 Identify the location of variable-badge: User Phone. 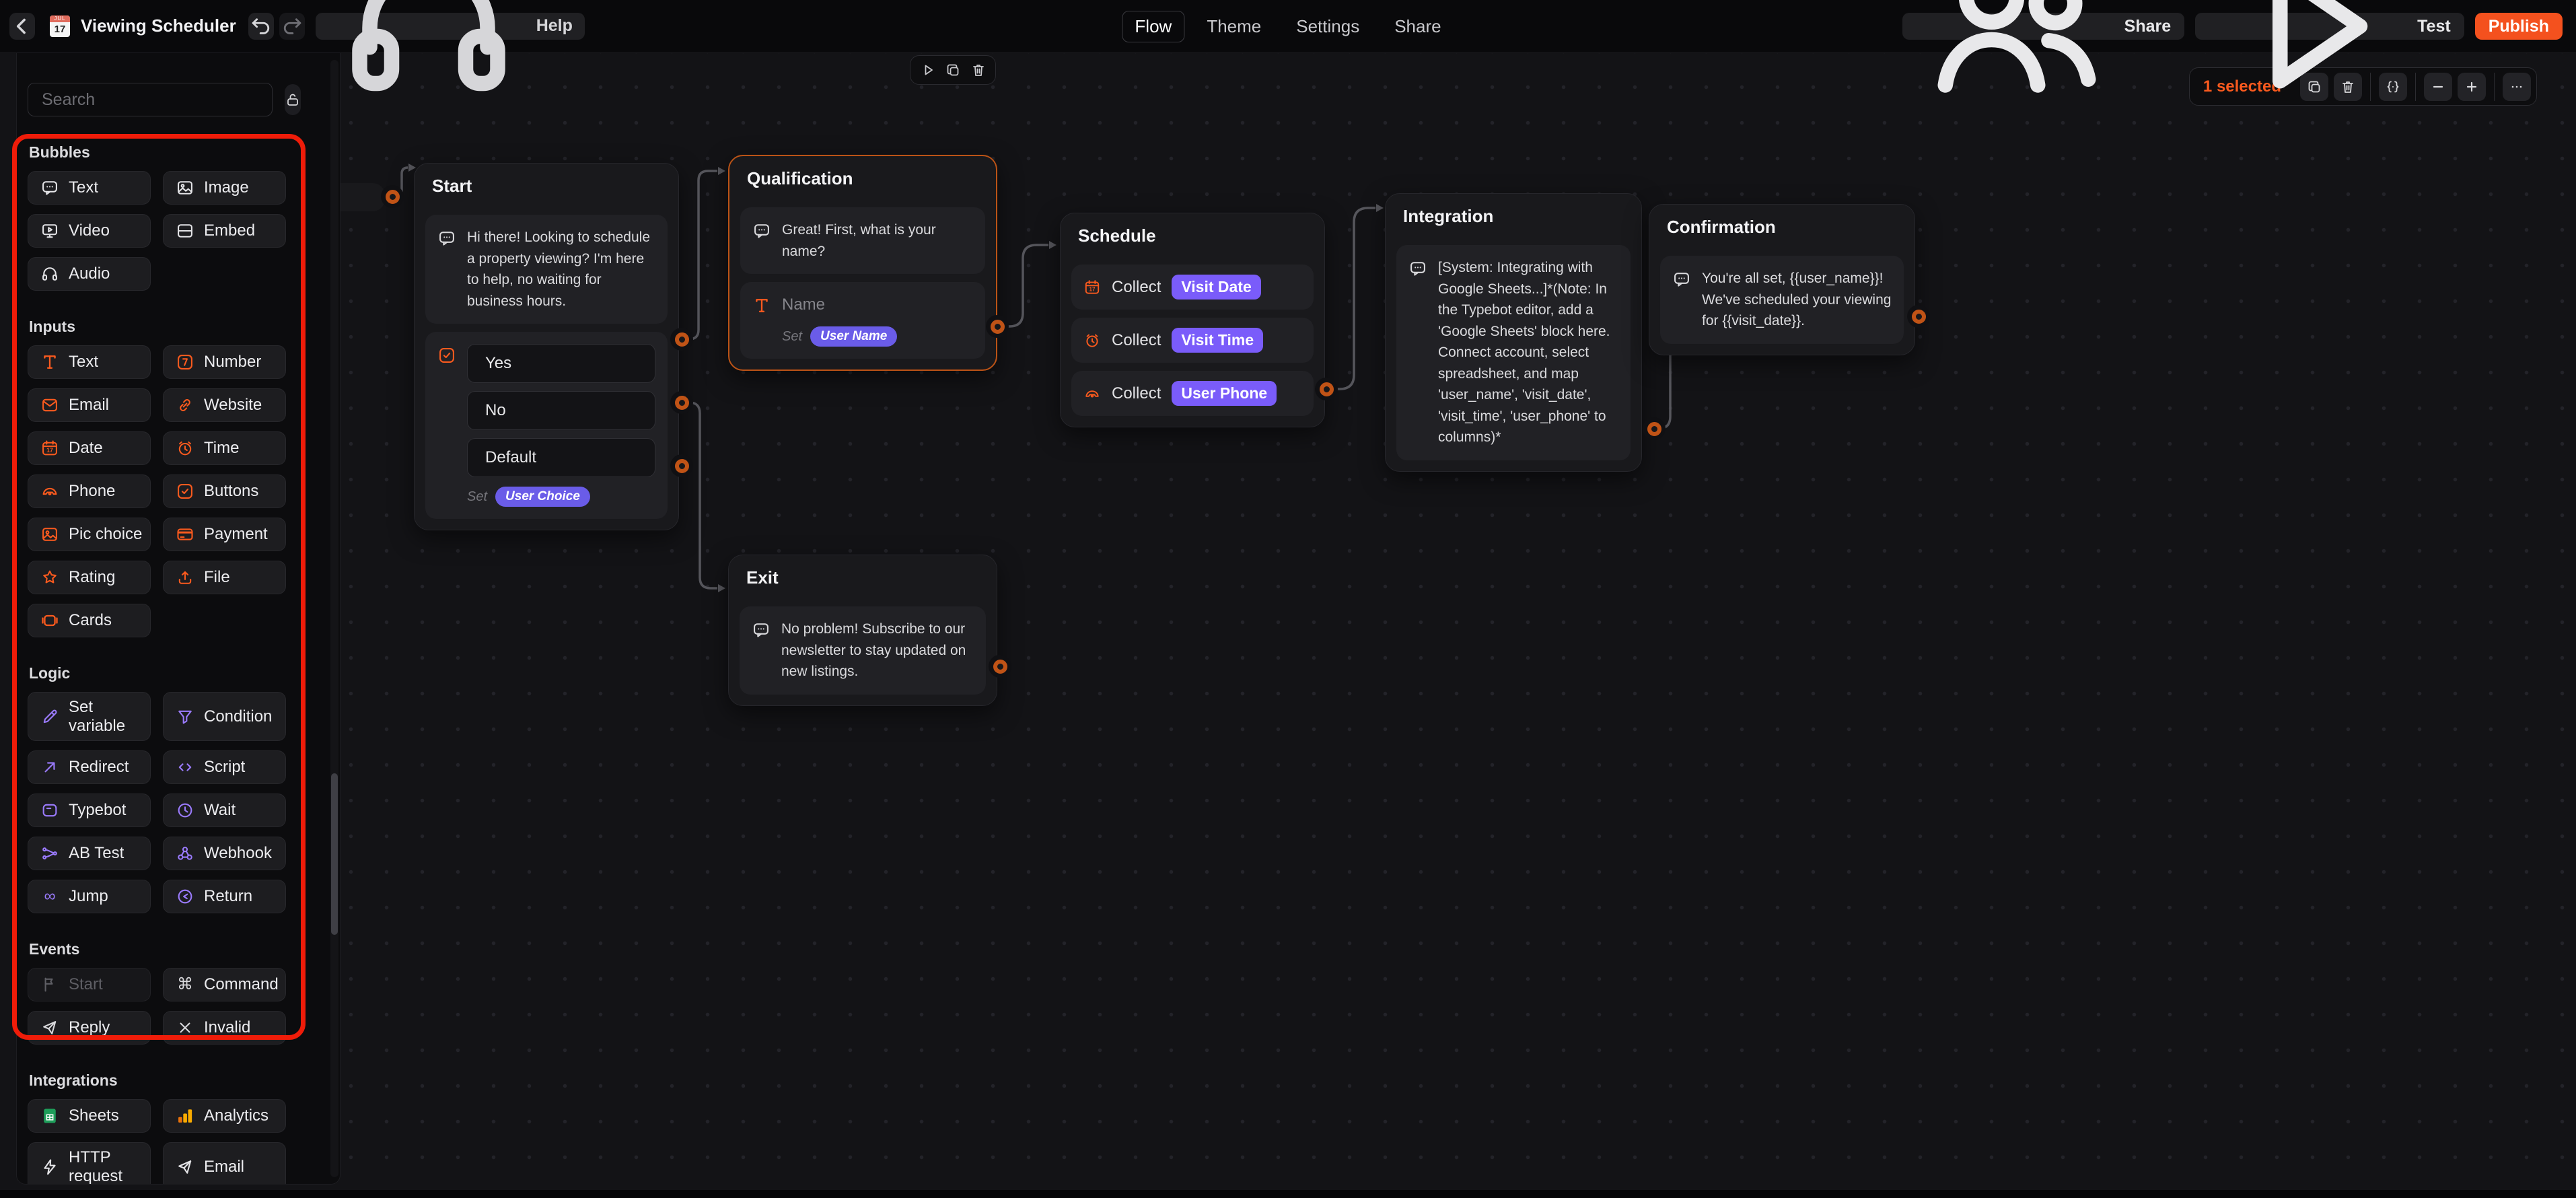
(1224, 393).